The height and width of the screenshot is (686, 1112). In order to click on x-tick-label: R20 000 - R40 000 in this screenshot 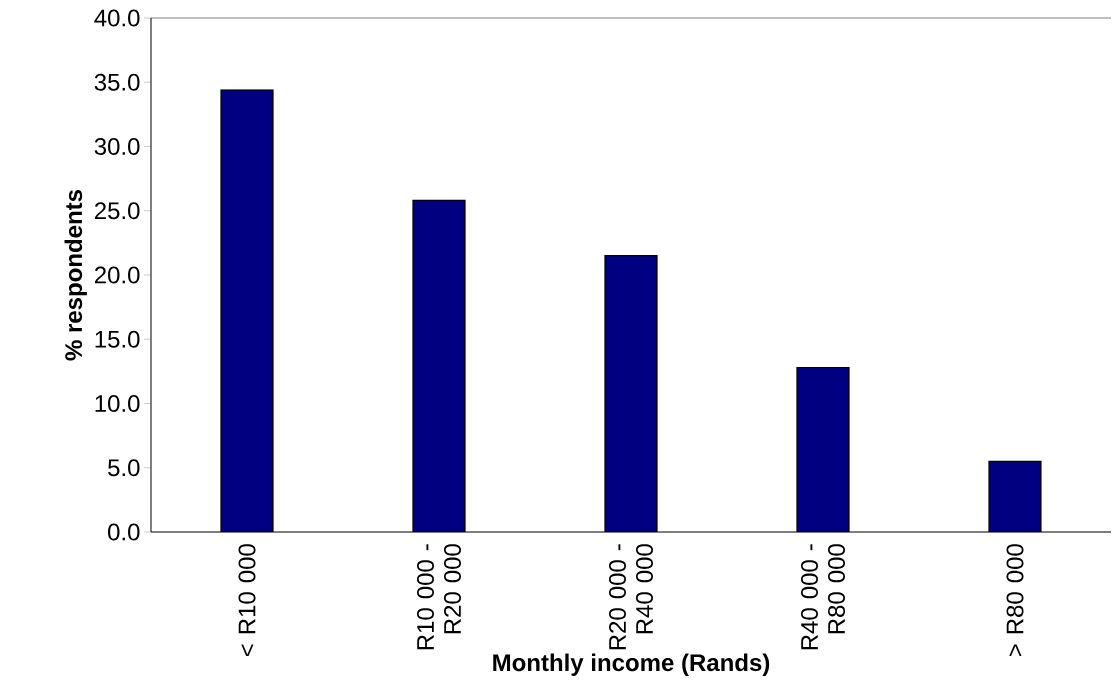, I will do `click(631, 597)`.